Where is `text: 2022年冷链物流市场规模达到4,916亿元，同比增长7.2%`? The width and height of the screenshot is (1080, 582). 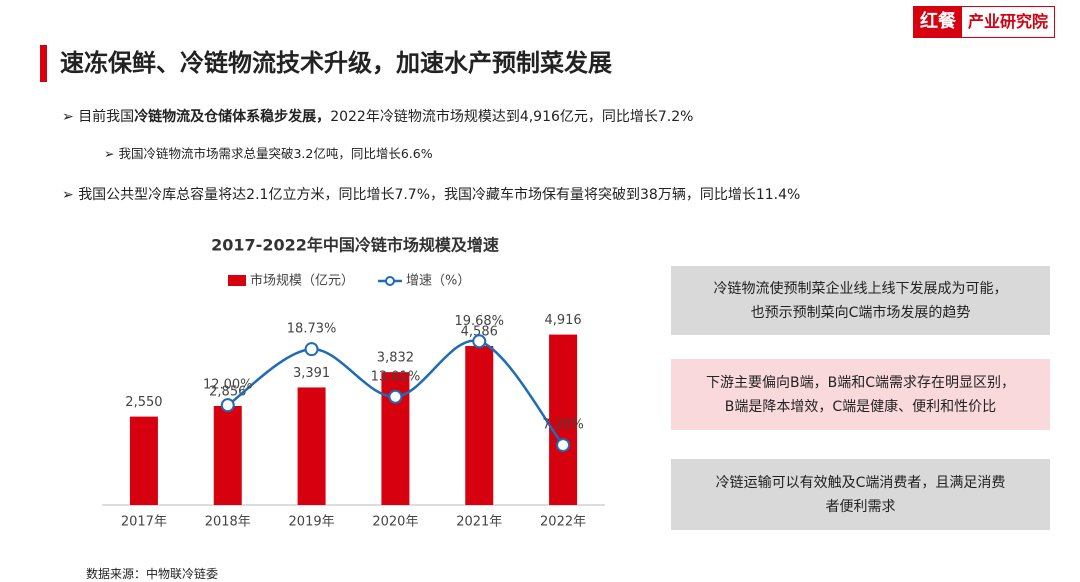
text: 2022年冷链物流市场规模达到4,916亿元，同比增长7.2% is located at coordinates (512, 117).